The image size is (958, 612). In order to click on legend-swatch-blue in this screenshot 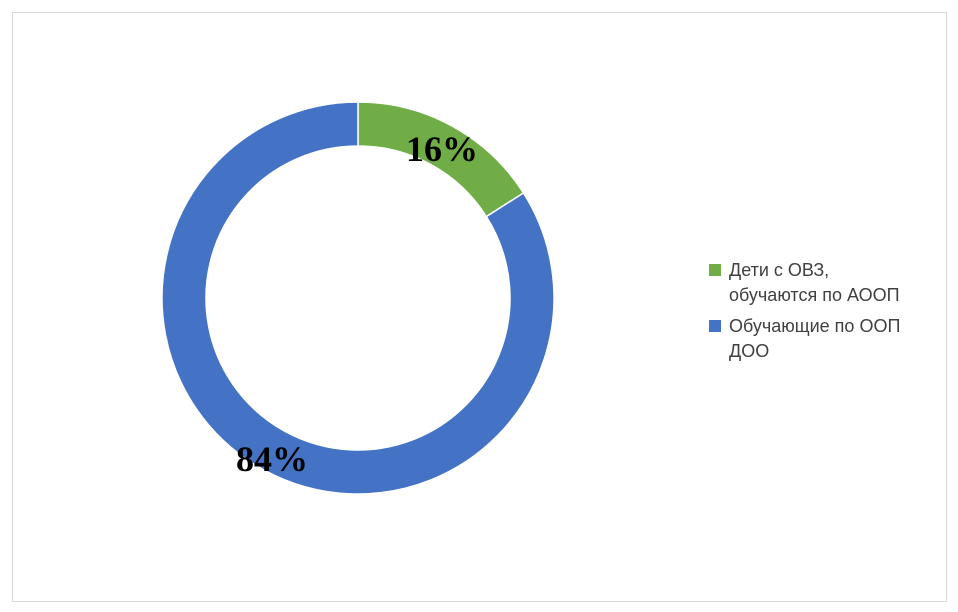, I will do `click(715, 326)`.